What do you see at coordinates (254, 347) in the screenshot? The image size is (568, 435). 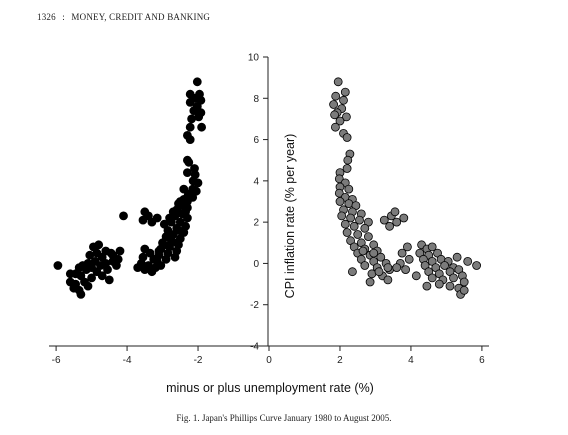 I see `y-tick-label: -4` at bounding box center [254, 347].